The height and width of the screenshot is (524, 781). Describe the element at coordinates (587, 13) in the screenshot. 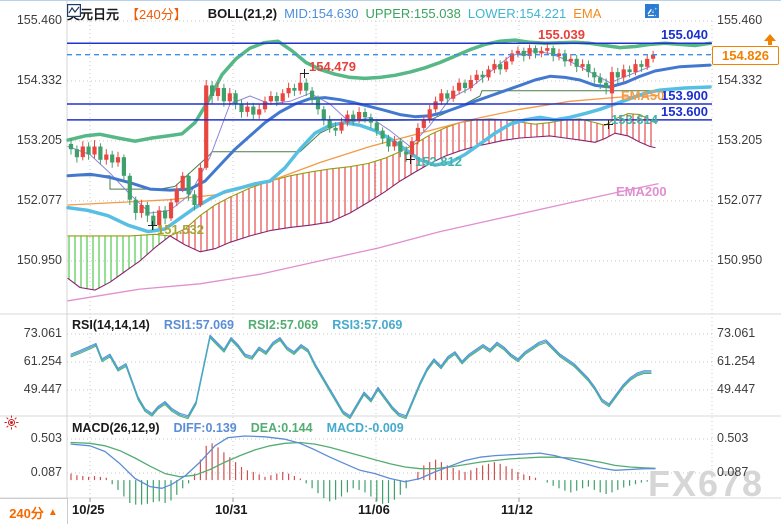

I see `ema-label: EMA` at that location.